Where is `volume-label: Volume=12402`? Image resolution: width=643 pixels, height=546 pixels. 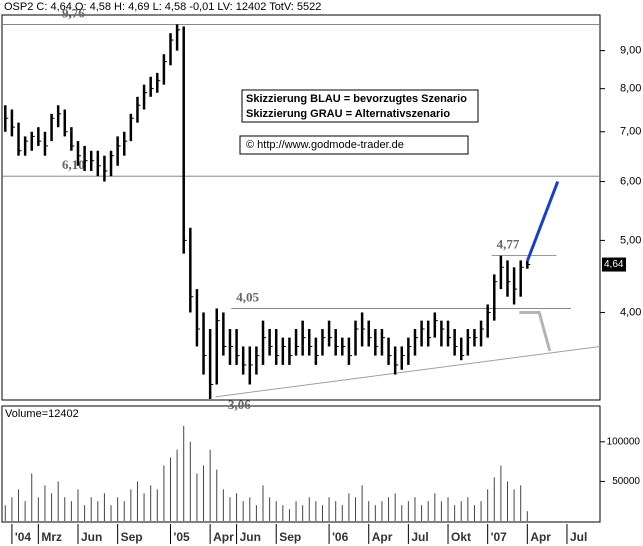 volume-label: Volume=12402 is located at coordinates (42, 414).